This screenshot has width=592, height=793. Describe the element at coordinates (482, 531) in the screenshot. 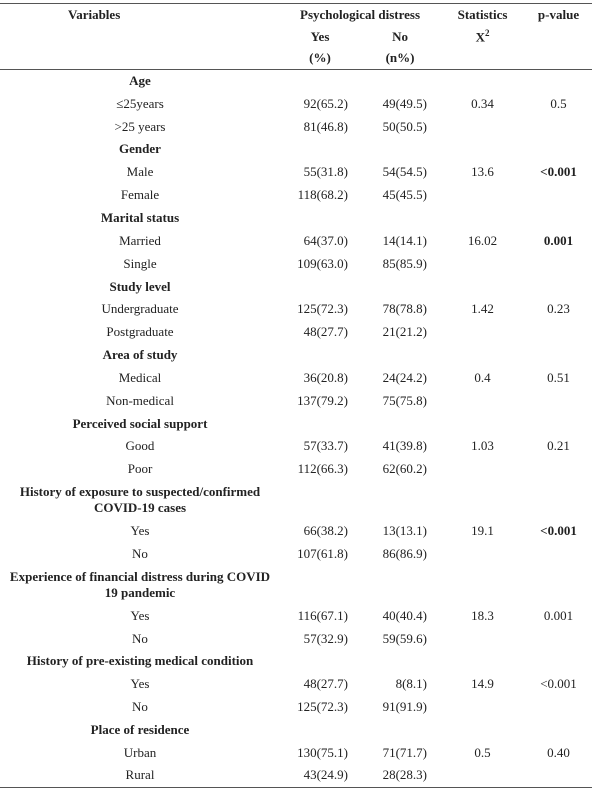

I see `statistic: 19.1` at that location.